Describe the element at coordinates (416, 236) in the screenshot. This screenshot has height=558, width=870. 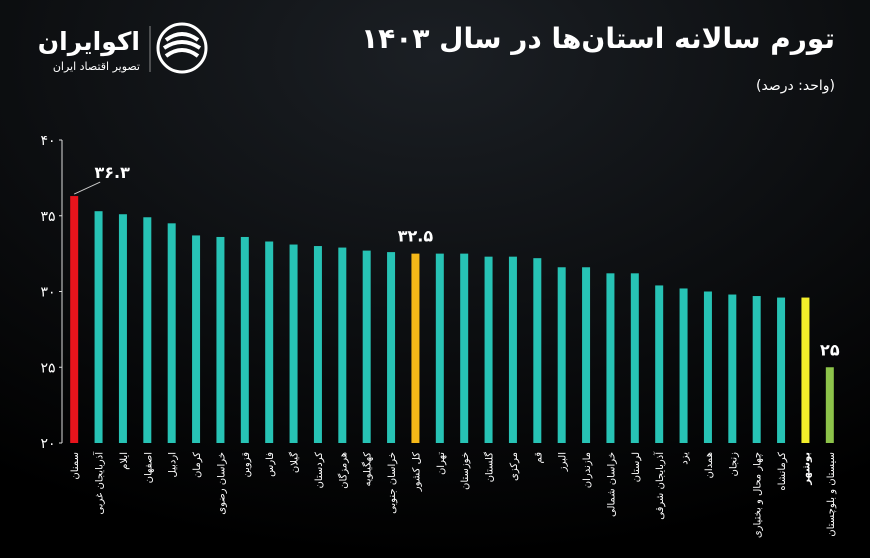
I see `value-label: ۳۲.۵` at that location.